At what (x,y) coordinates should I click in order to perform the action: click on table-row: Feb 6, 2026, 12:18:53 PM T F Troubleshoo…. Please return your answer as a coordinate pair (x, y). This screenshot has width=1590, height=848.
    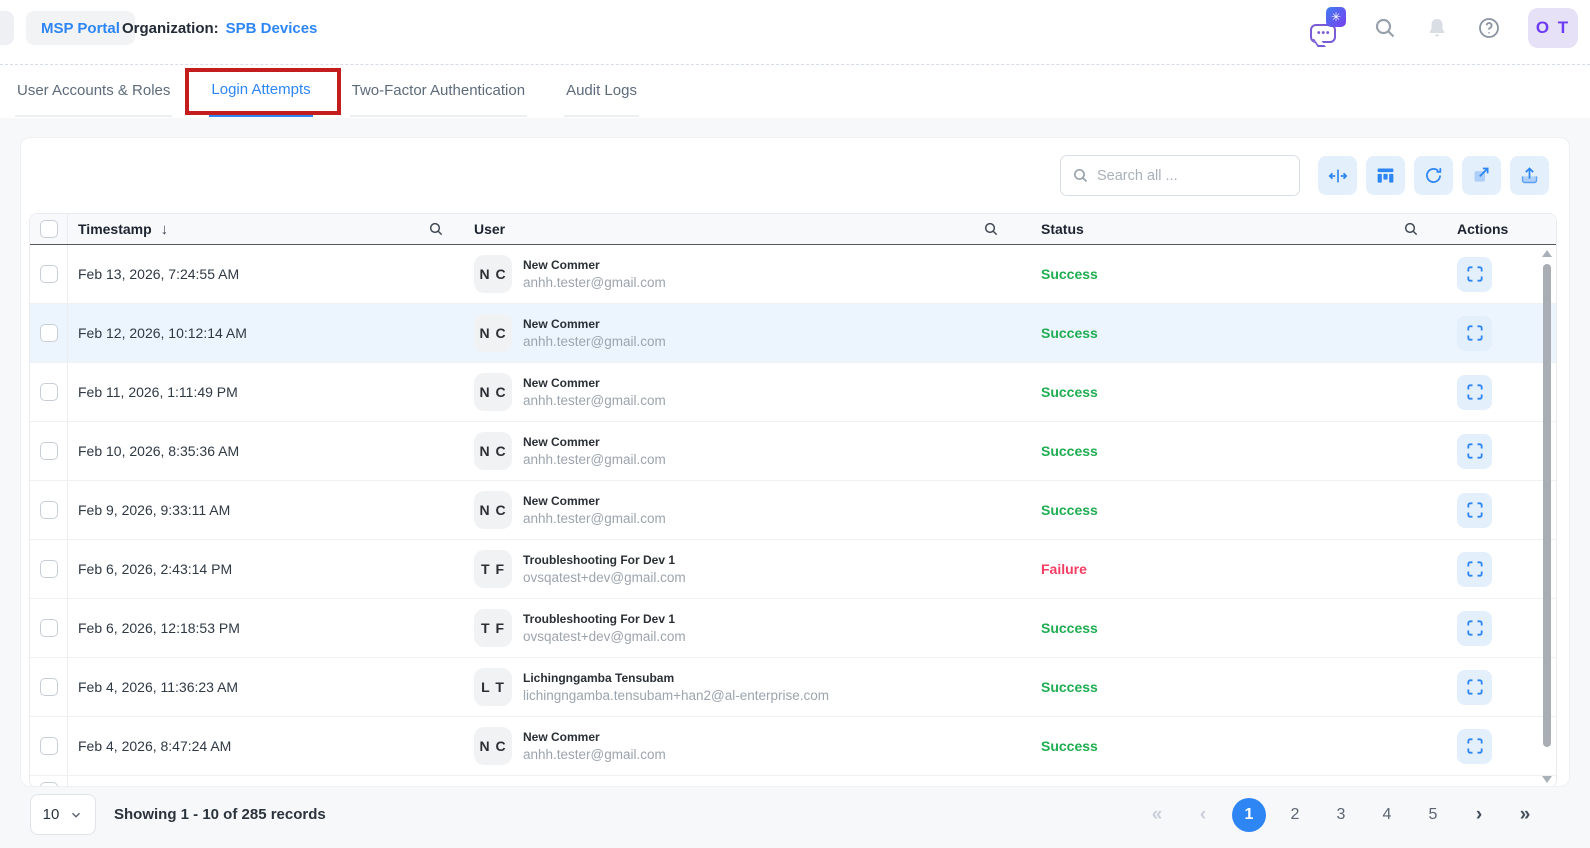
    Looking at the image, I should click on (793, 628).